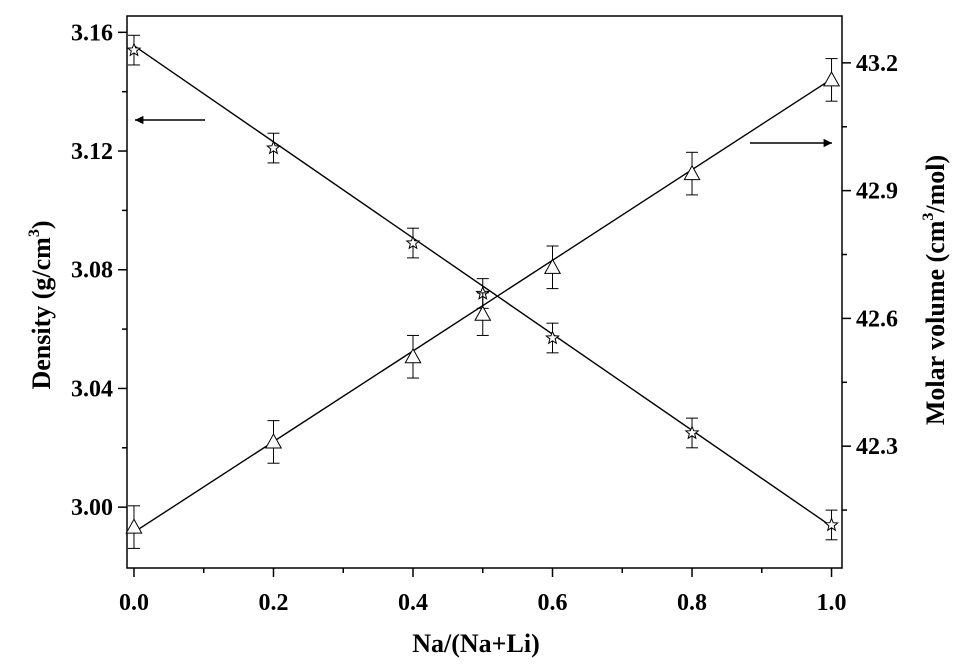  Describe the element at coordinates (92, 389) in the screenshot. I see `y-tick-label: 3.04` at that location.